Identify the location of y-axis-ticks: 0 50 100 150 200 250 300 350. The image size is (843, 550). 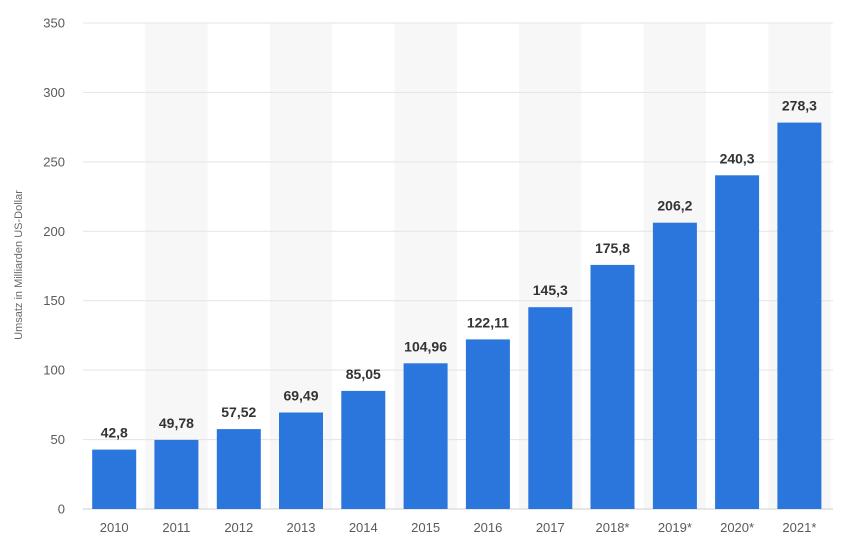
(54, 266).